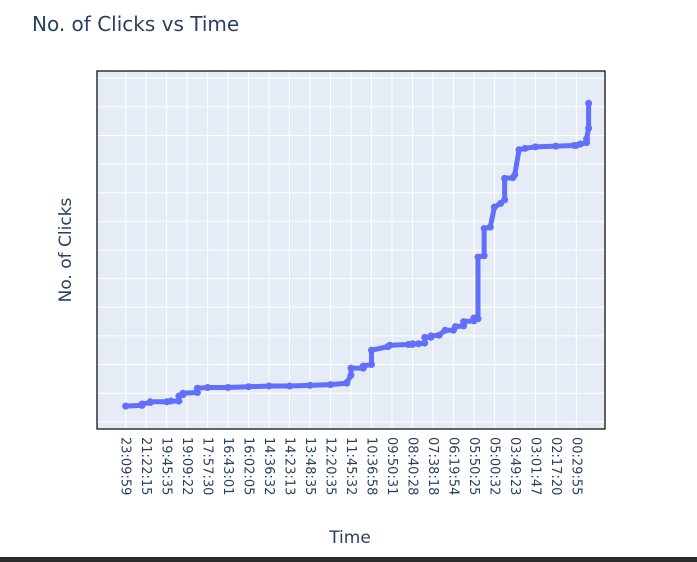 This screenshot has height=562, width=697. I want to click on x-tick-label: 14:36:32, so click(268, 466).